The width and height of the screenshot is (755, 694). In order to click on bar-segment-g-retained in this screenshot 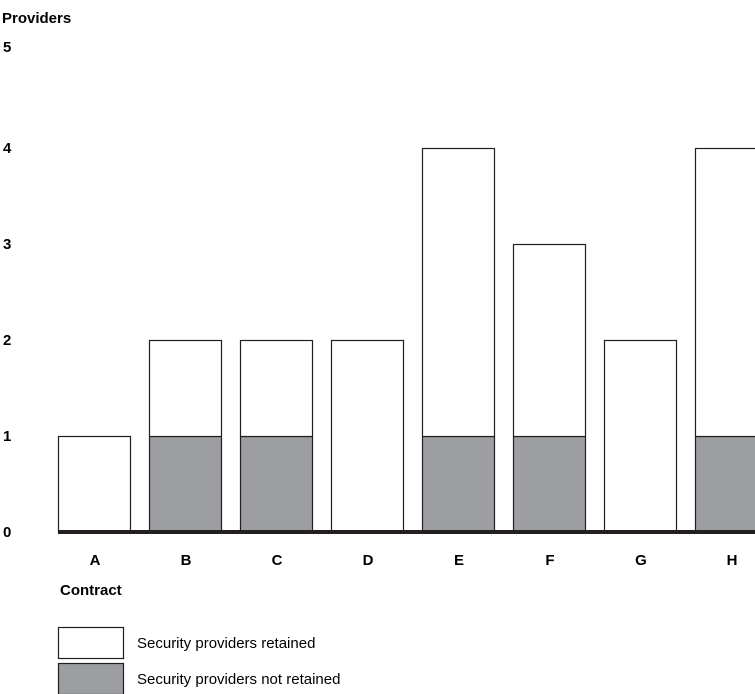, I will do `click(640, 436)`.